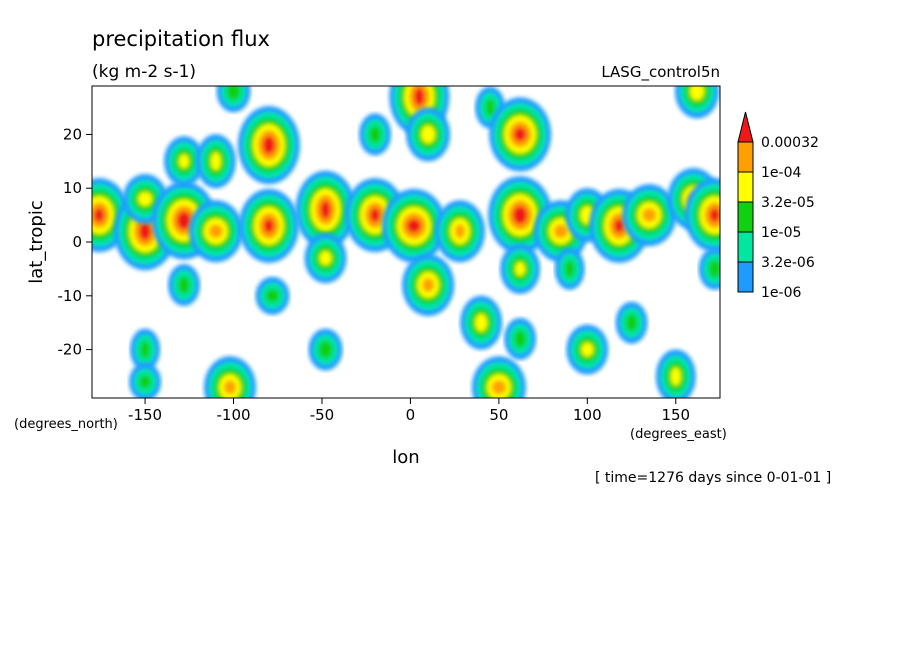 The image size is (904, 658). What do you see at coordinates (778, 206) in the screenshot?
I see `colorbar: 0.00032 1e-04 3.2e-05 1e-05 3.2e-06 1e-06` at bounding box center [778, 206].